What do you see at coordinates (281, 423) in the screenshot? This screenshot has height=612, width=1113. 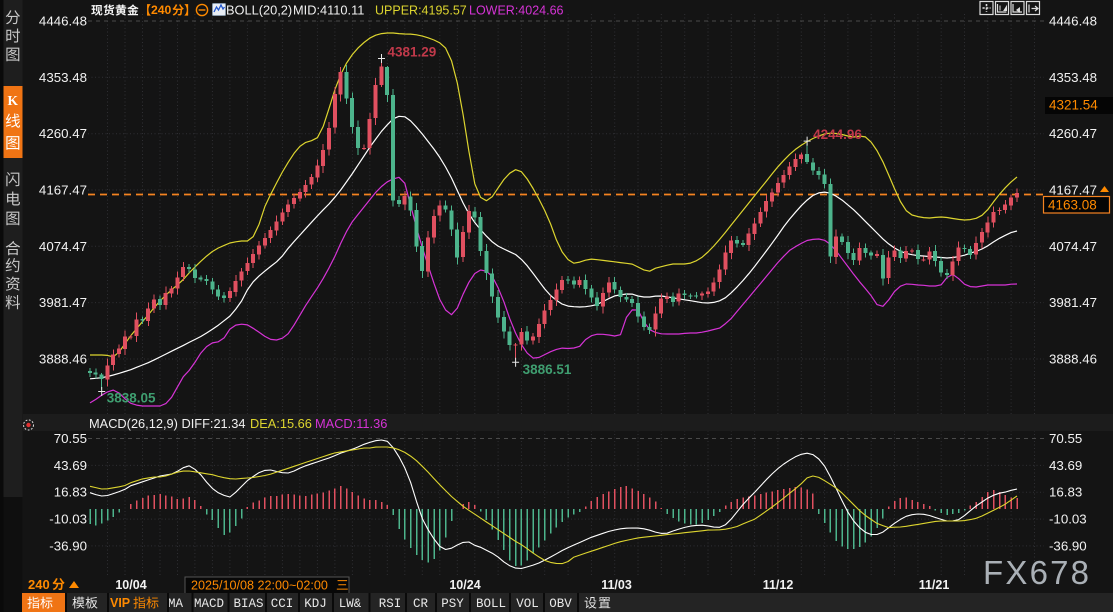 I see `svg-text: DEA:15.66` at bounding box center [281, 423].